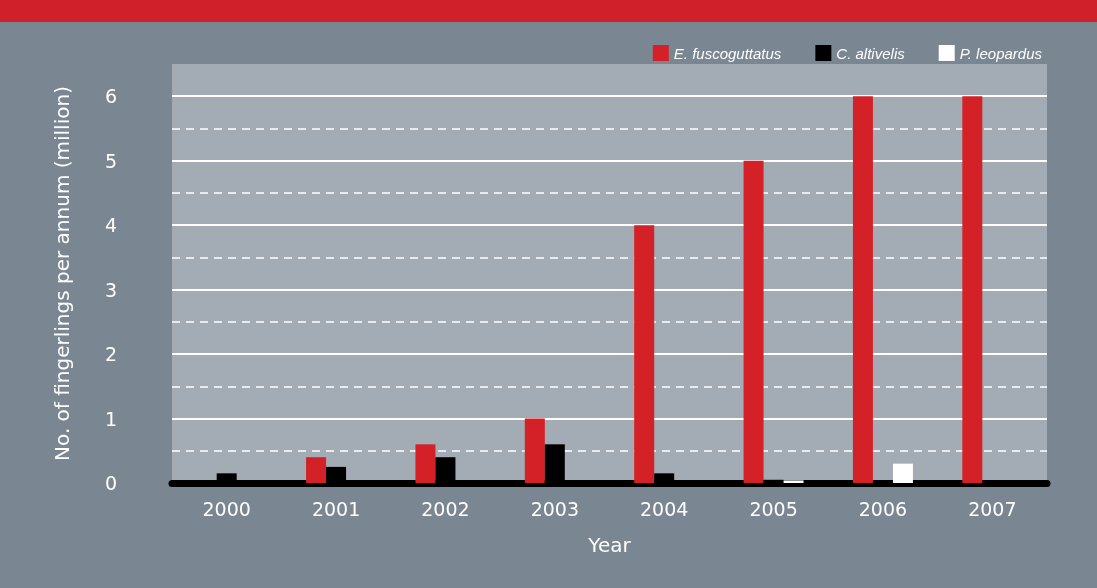 This screenshot has height=588, width=1097. Describe the element at coordinates (110, 96) in the screenshot. I see `y-tick-label: 6` at that location.